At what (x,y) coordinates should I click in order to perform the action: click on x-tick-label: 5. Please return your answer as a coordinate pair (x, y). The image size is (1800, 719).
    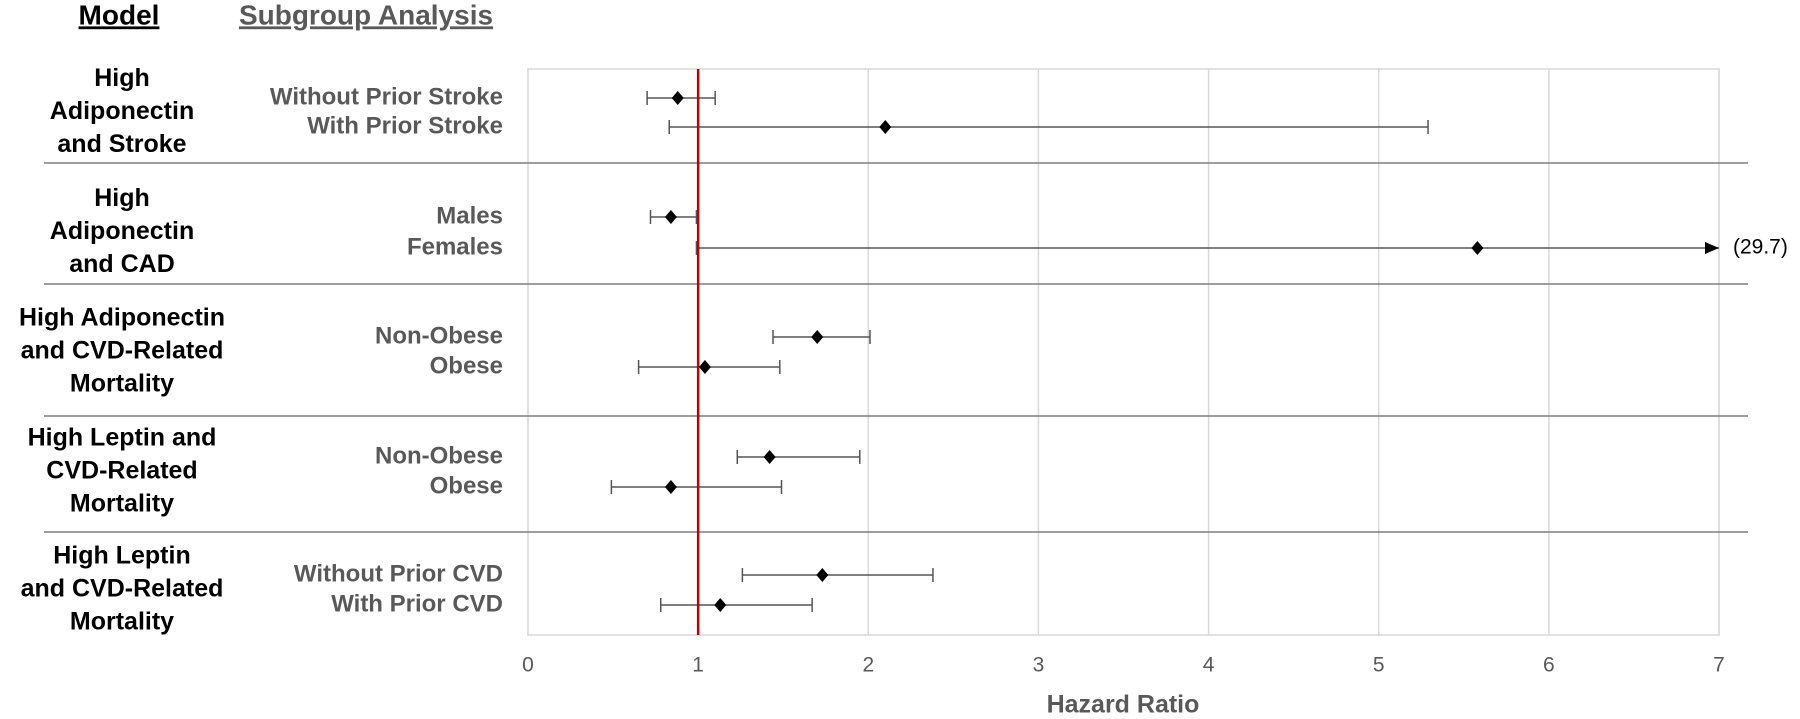
    Looking at the image, I should click on (1379, 665).